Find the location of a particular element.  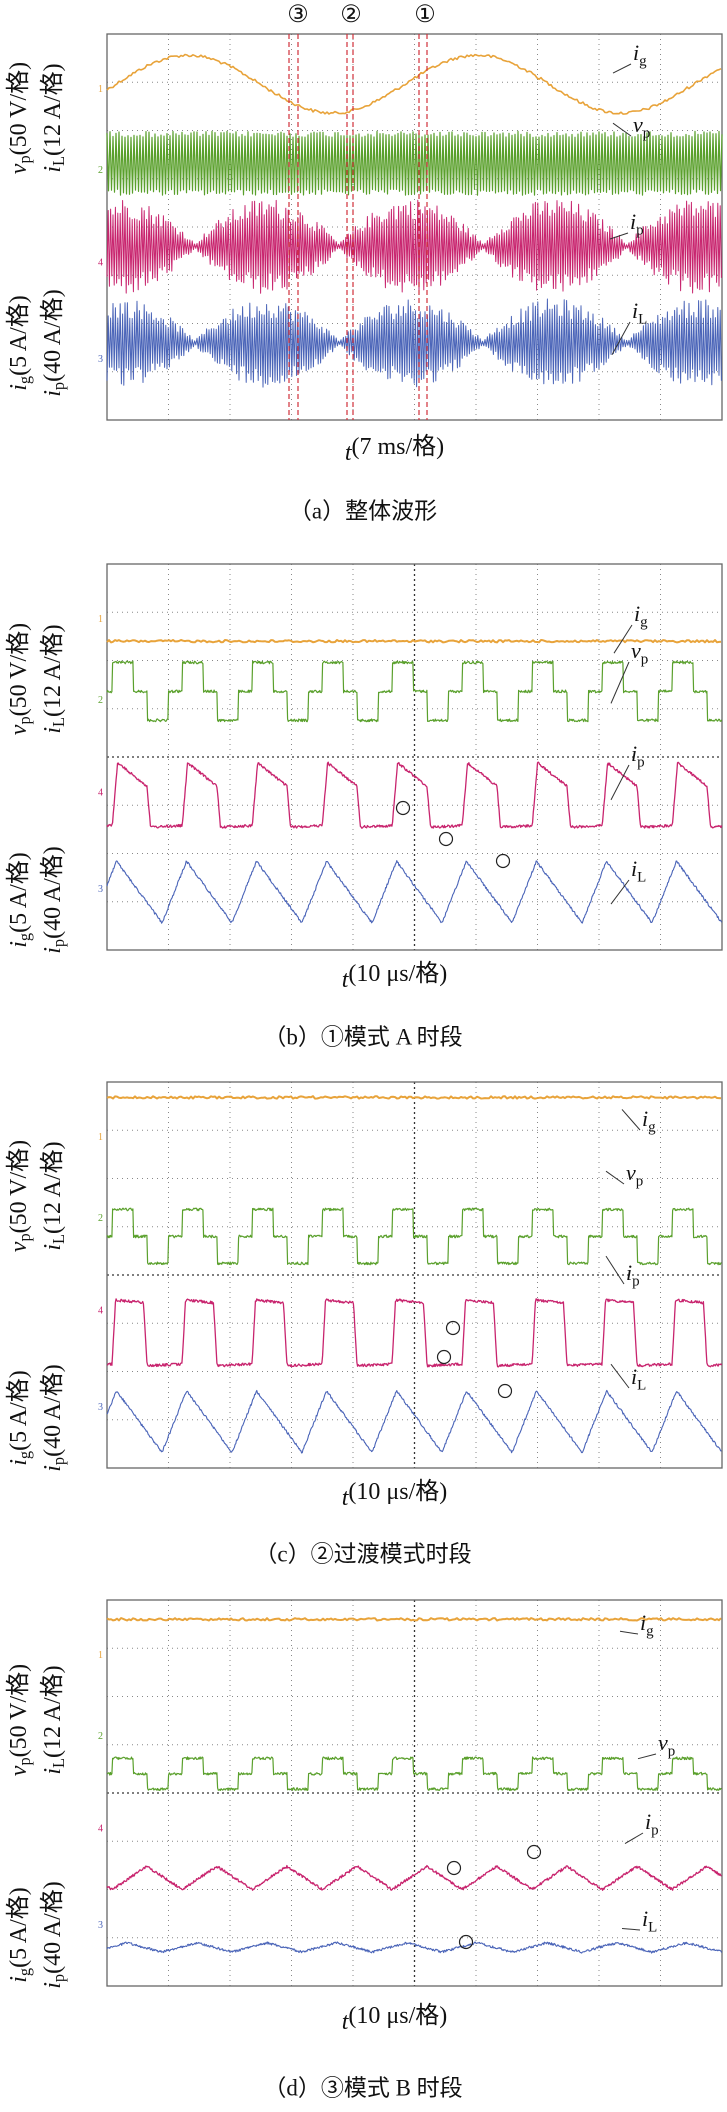

caption: （b）①模式 A 时段 is located at coordinates (362, 1036).